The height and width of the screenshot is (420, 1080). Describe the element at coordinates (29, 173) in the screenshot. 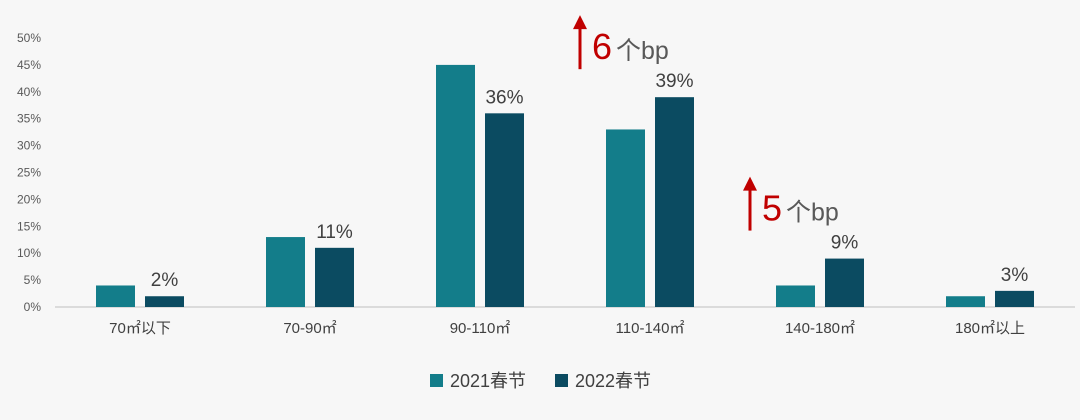

I see `y-tick-label: 25%` at that location.